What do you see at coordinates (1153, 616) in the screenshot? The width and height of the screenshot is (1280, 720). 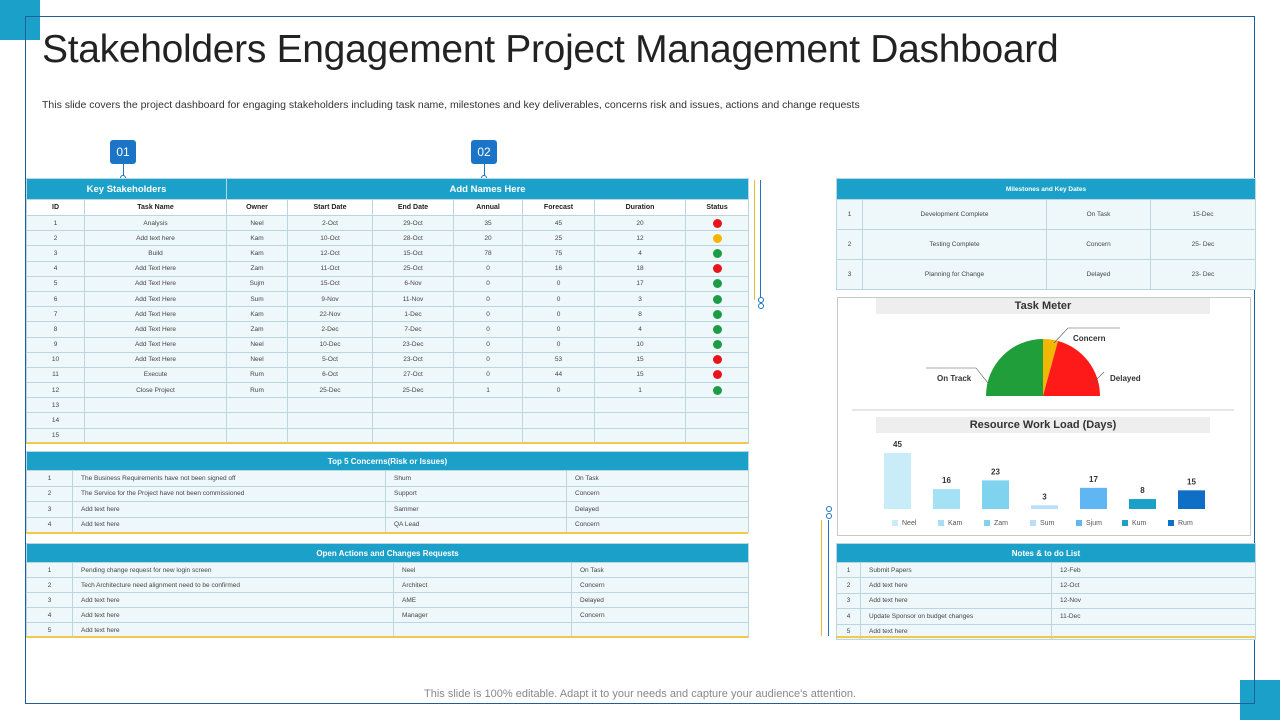 I see `table-cell: 11-Dec` at bounding box center [1153, 616].